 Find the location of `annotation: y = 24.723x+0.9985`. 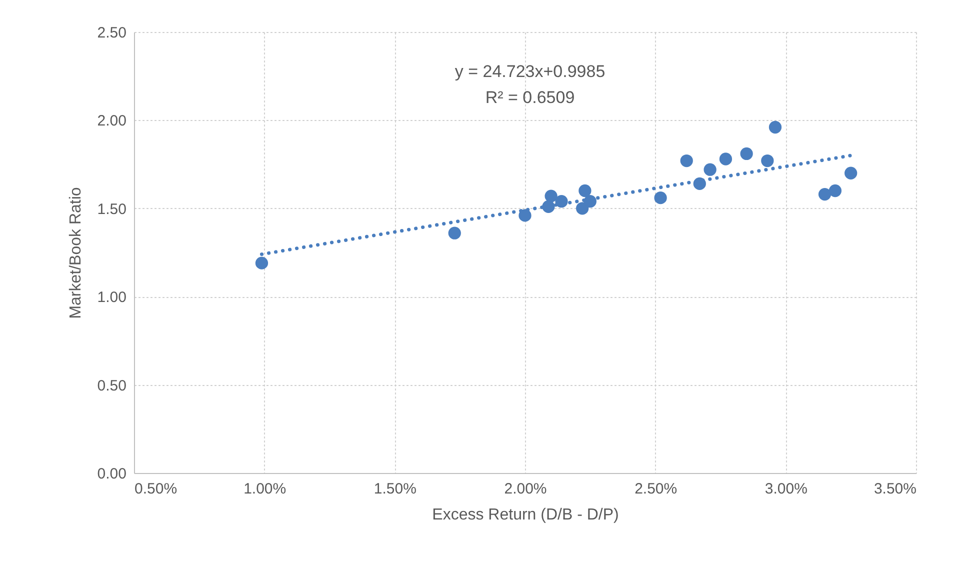

annotation: y = 24.723x+0.9985 is located at coordinates (530, 71).